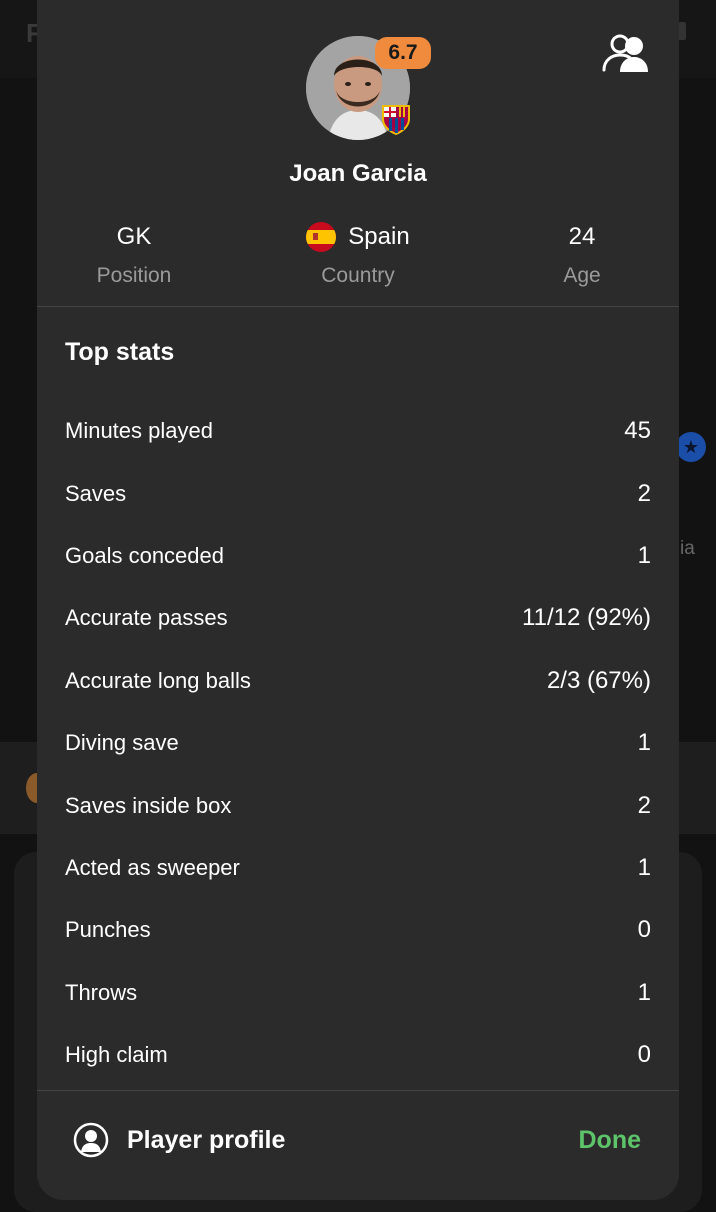 This screenshot has height=1212, width=716. Describe the element at coordinates (582, 275) in the screenshot. I see `age-label: Age` at that location.